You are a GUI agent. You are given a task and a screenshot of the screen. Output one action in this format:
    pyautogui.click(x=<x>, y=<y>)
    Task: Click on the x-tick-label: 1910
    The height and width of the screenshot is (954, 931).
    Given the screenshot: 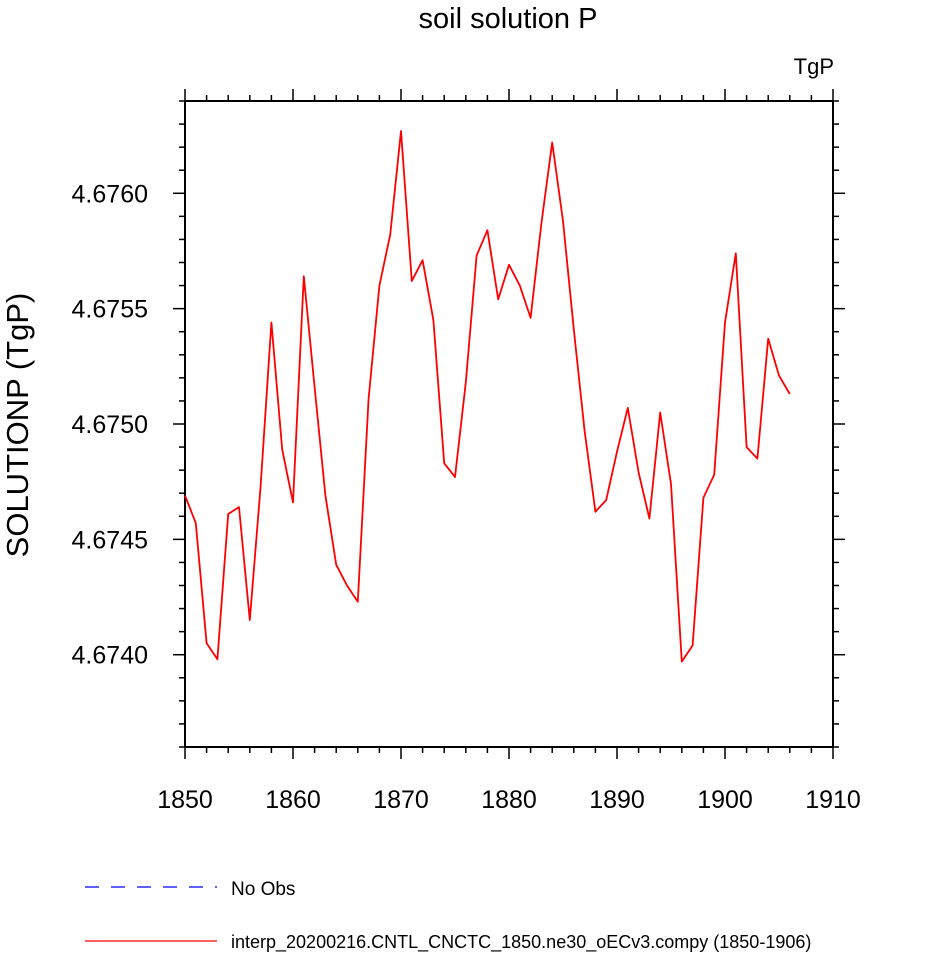 What is the action you would take?
    pyautogui.click(x=833, y=800)
    